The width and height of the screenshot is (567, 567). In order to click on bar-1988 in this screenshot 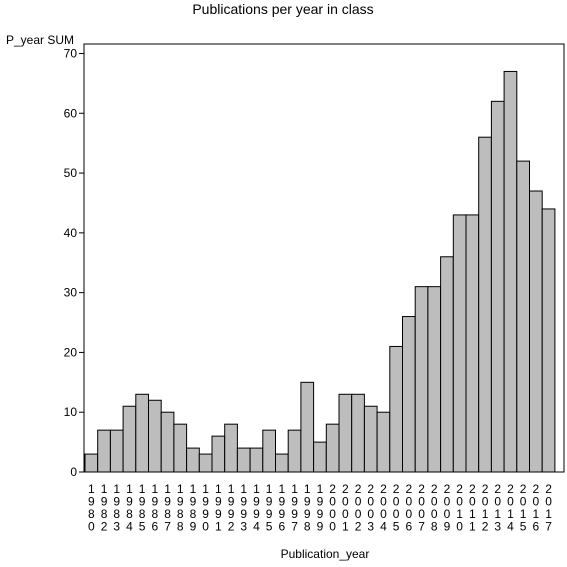, I will do `click(180, 448)`.